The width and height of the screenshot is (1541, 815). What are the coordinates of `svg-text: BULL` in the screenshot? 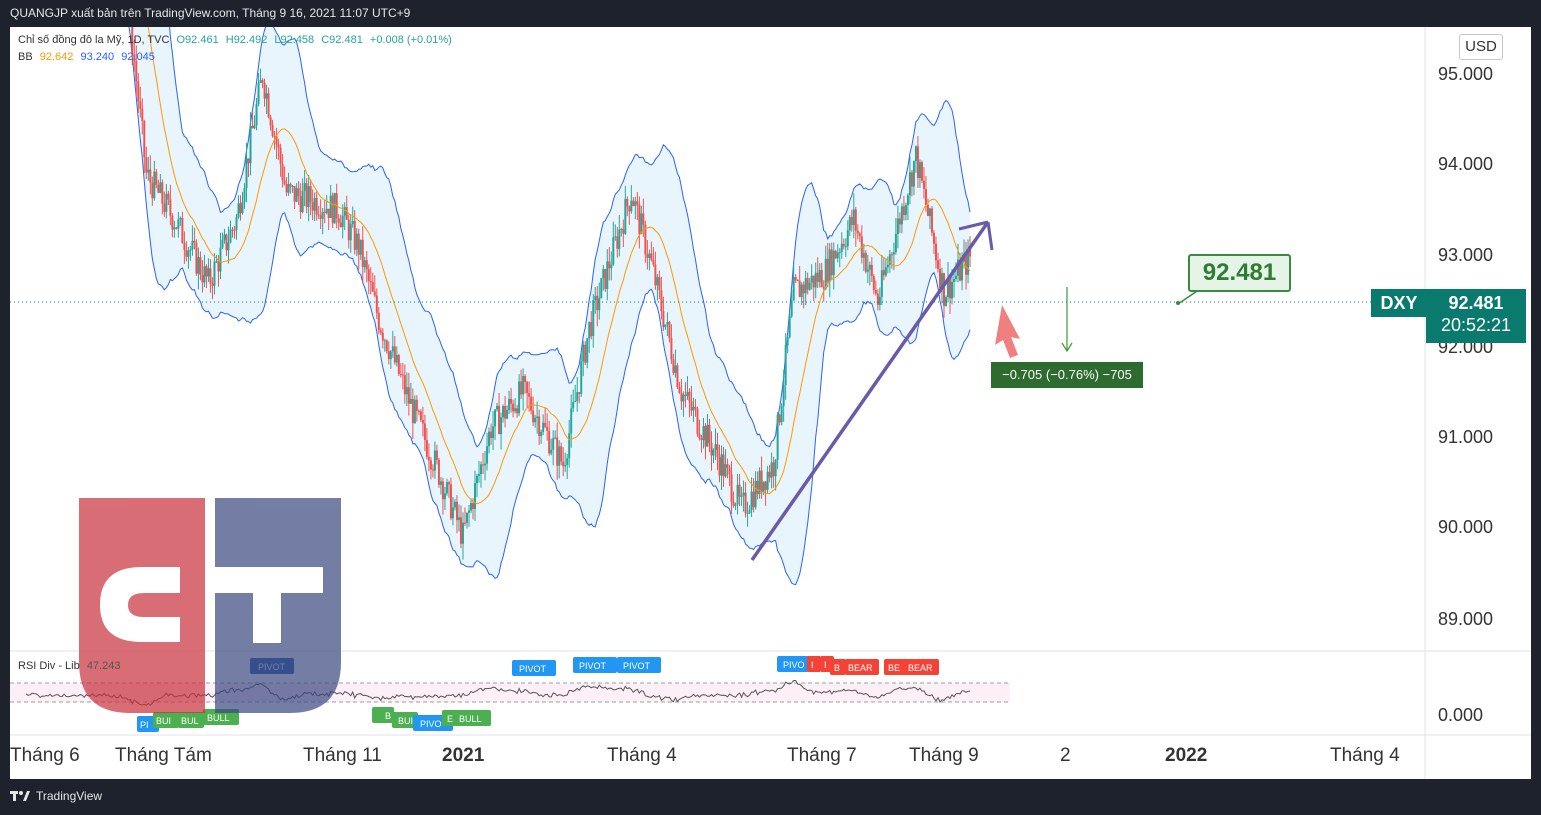 It's located at (470, 719).